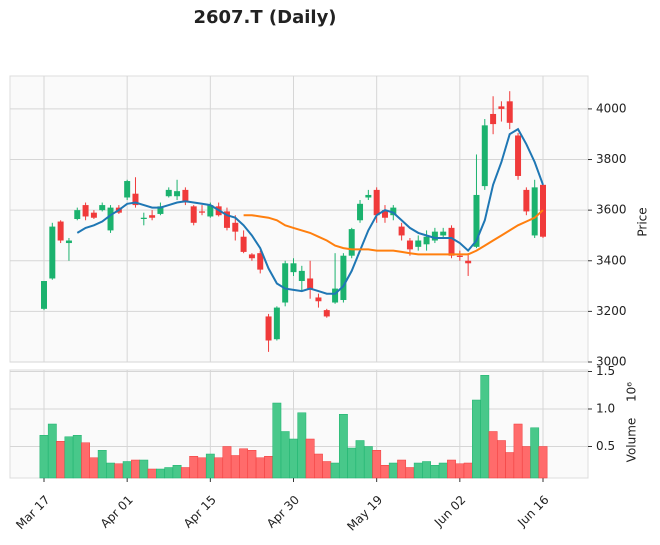 This screenshot has width=660, height=545. Describe the element at coordinates (605, 446) in the screenshot. I see `y-tick-label: 0.5` at that location.